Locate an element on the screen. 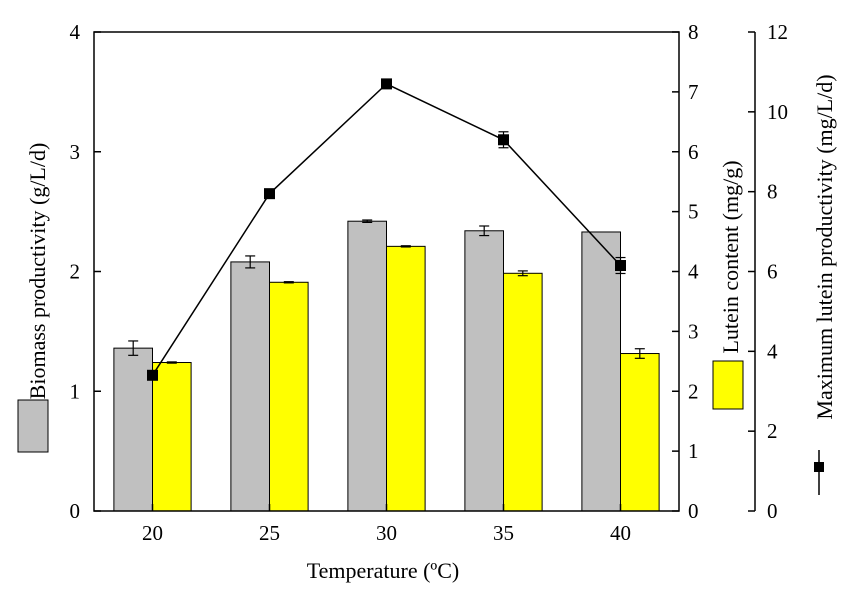  legend-biomass-swatch is located at coordinates (33, 426).